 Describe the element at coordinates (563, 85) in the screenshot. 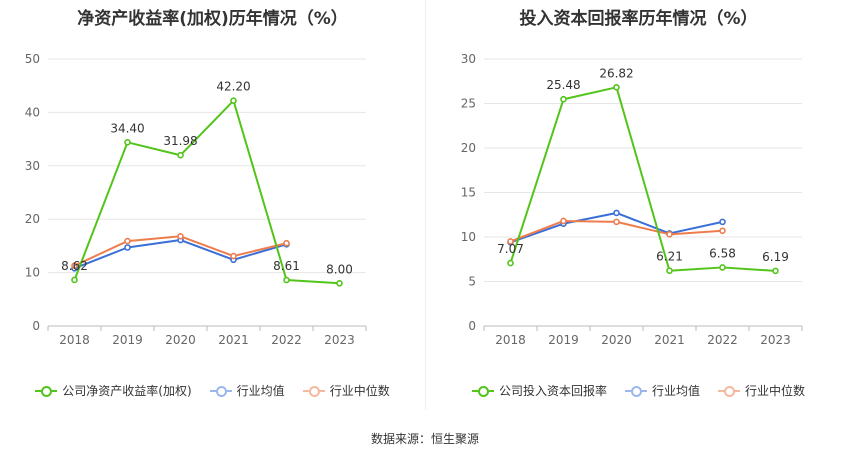

I see `data-label: 25.48` at that location.